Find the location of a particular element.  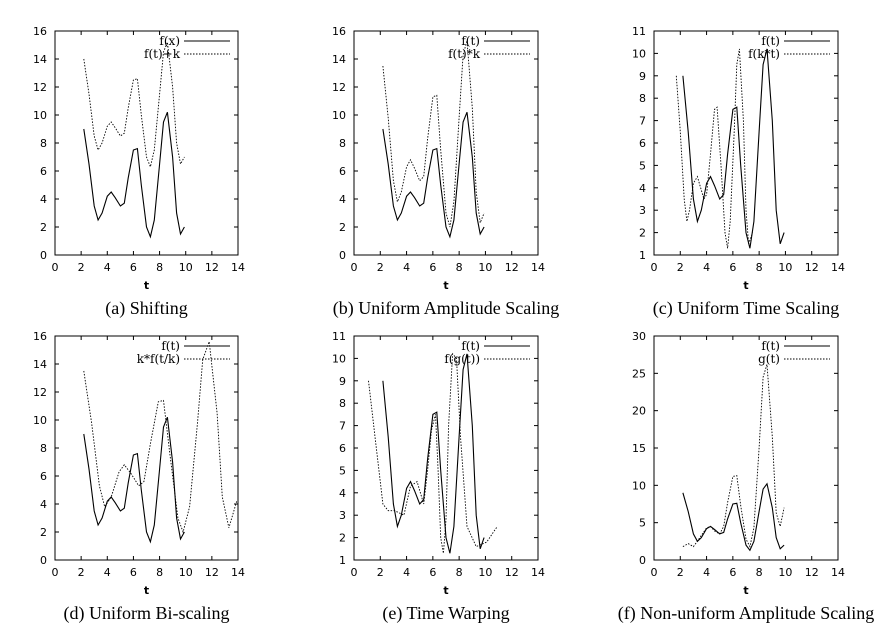

panel-caption: (f) Non-uniform Amplitude Scaling is located at coordinates (746, 613).